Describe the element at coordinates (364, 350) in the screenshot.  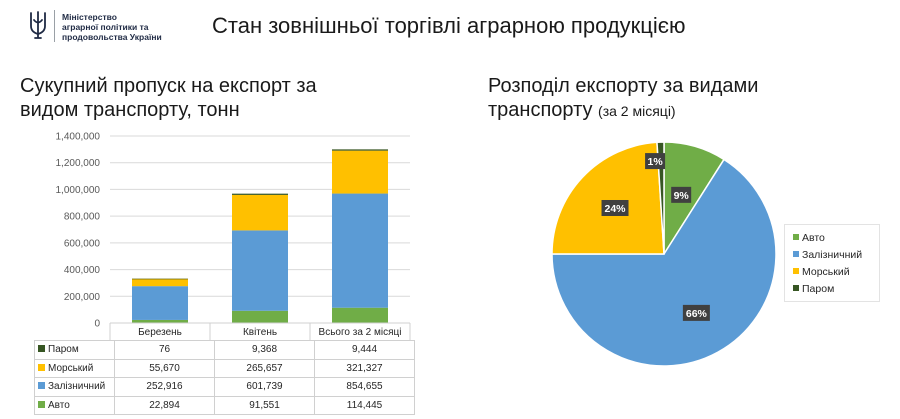
I see `value-cell: 9,444` at that location.